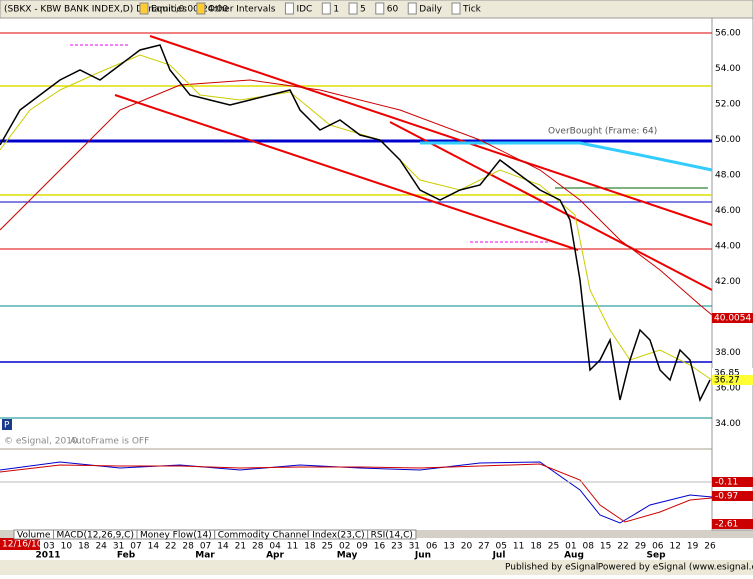 The height and width of the screenshot is (579, 753). What do you see at coordinates (675, 568) in the screenshot?
I see `footer-right: Powered by eSignal (www.esignal.com)` at bounding box center [675, 568].